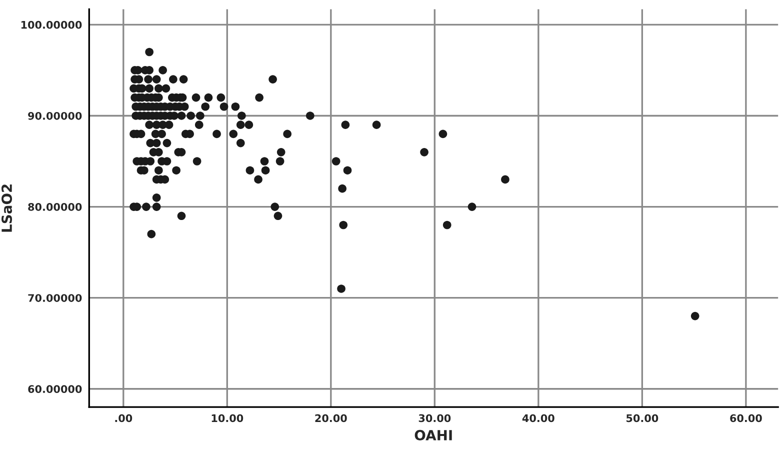 The width and height of the screenshot is (782, 460). What do you see at coordinates (55, 116) in the screenshot?
I see `y-tick-label: 90.00000` at bounding box center [55, 116].